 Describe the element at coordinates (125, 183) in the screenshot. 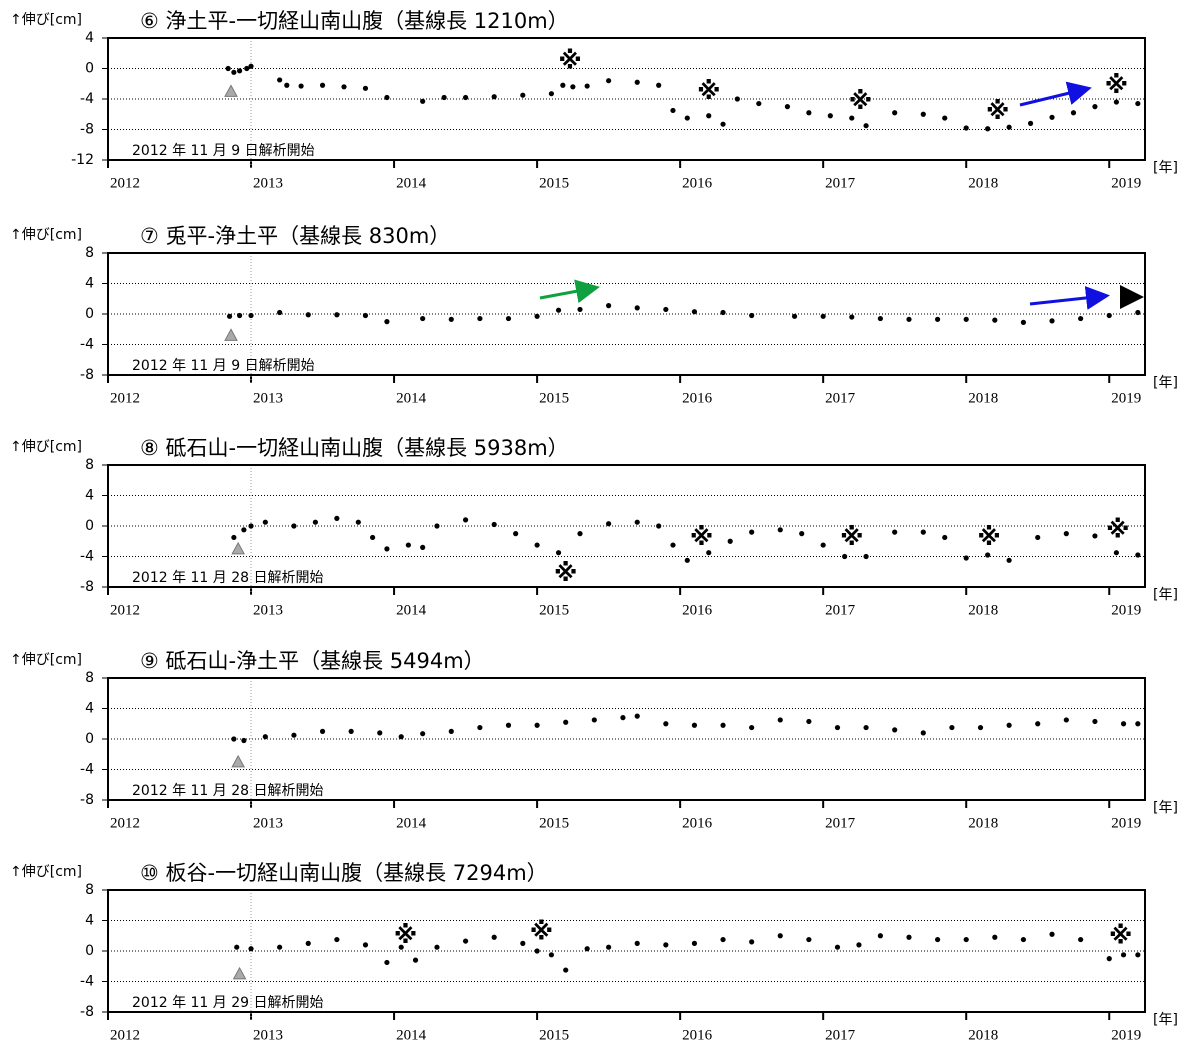

I see `x-tick-label: 2012` at that location.